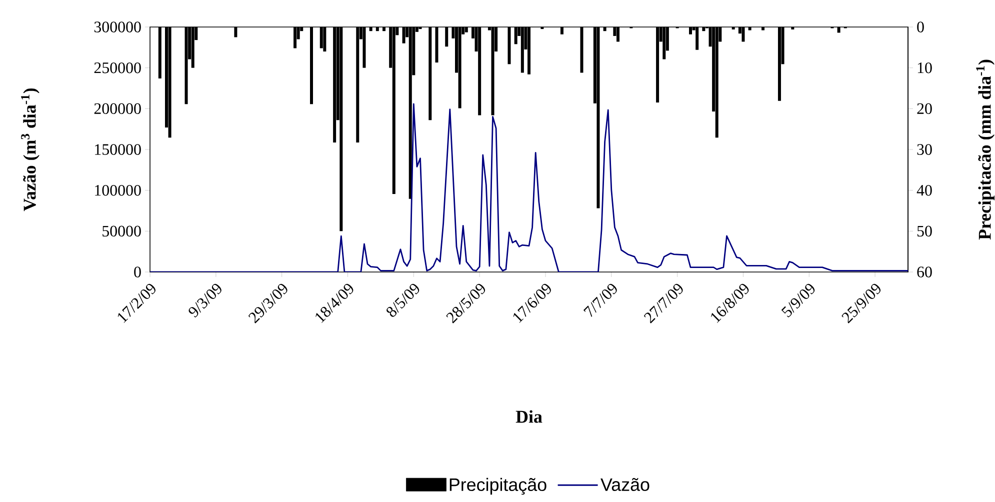  I want to click on y-tick-label: 50000, so click(121, 231).